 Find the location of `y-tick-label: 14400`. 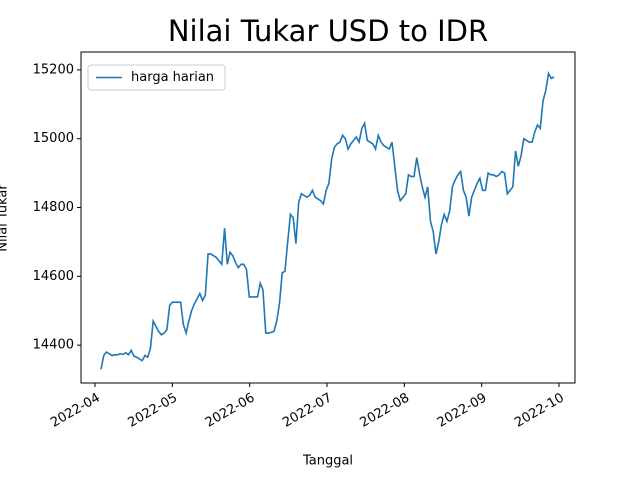

y-tick-label: 14400 is located at coordinates (53, 345).